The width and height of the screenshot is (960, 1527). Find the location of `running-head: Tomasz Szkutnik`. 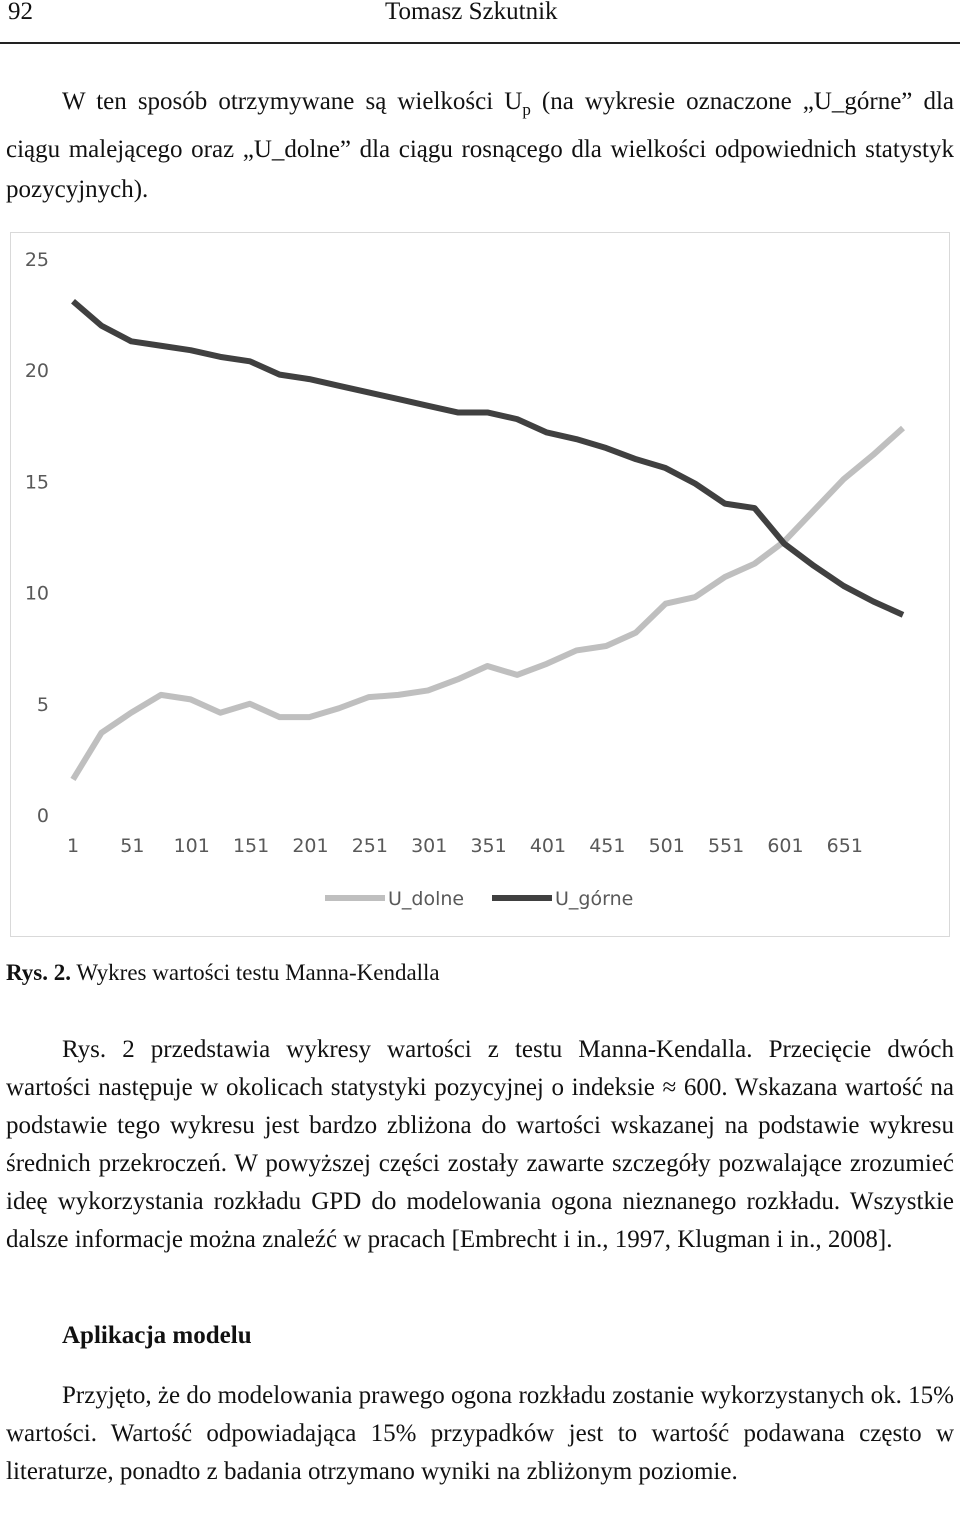

running-head: Tomasz Szkutnik is located at coordinates (471, 12).